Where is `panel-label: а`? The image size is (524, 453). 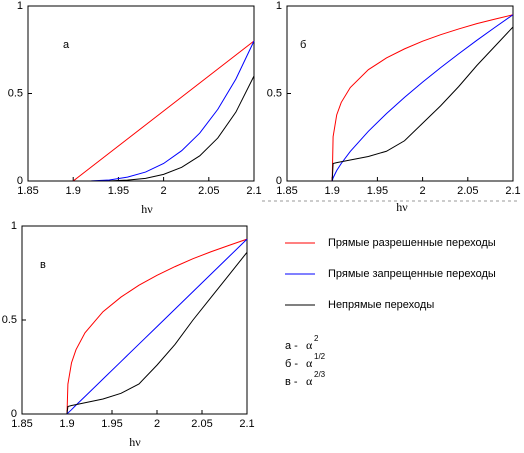
panel-label: а is located at coordinates (66, 45).